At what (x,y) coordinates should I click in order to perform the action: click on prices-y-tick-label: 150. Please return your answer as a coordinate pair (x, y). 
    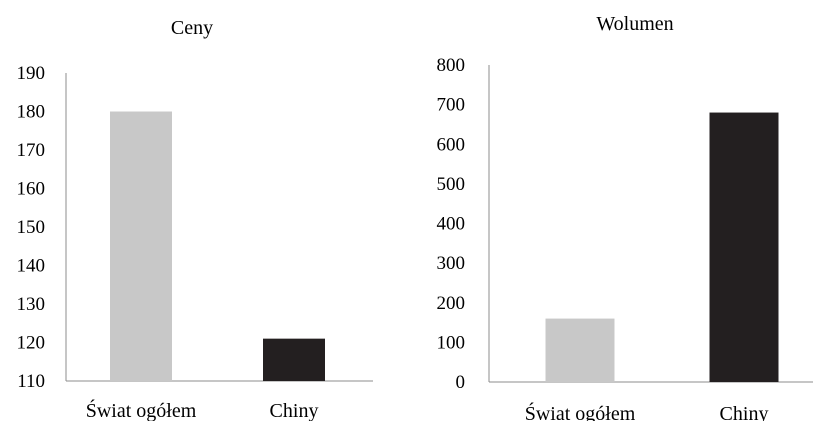
    Looking at the image, I should click on (31, 227).